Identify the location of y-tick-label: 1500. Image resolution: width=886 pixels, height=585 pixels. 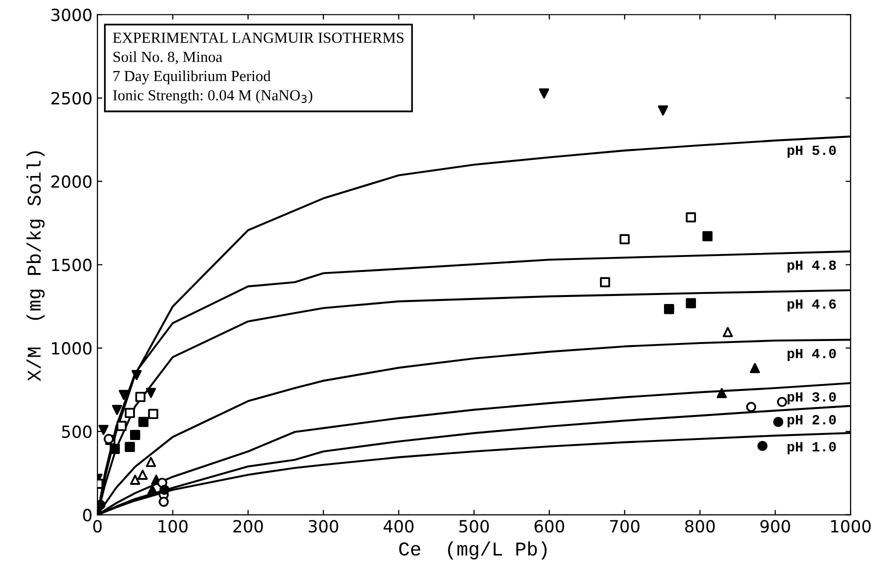
(72, 265).